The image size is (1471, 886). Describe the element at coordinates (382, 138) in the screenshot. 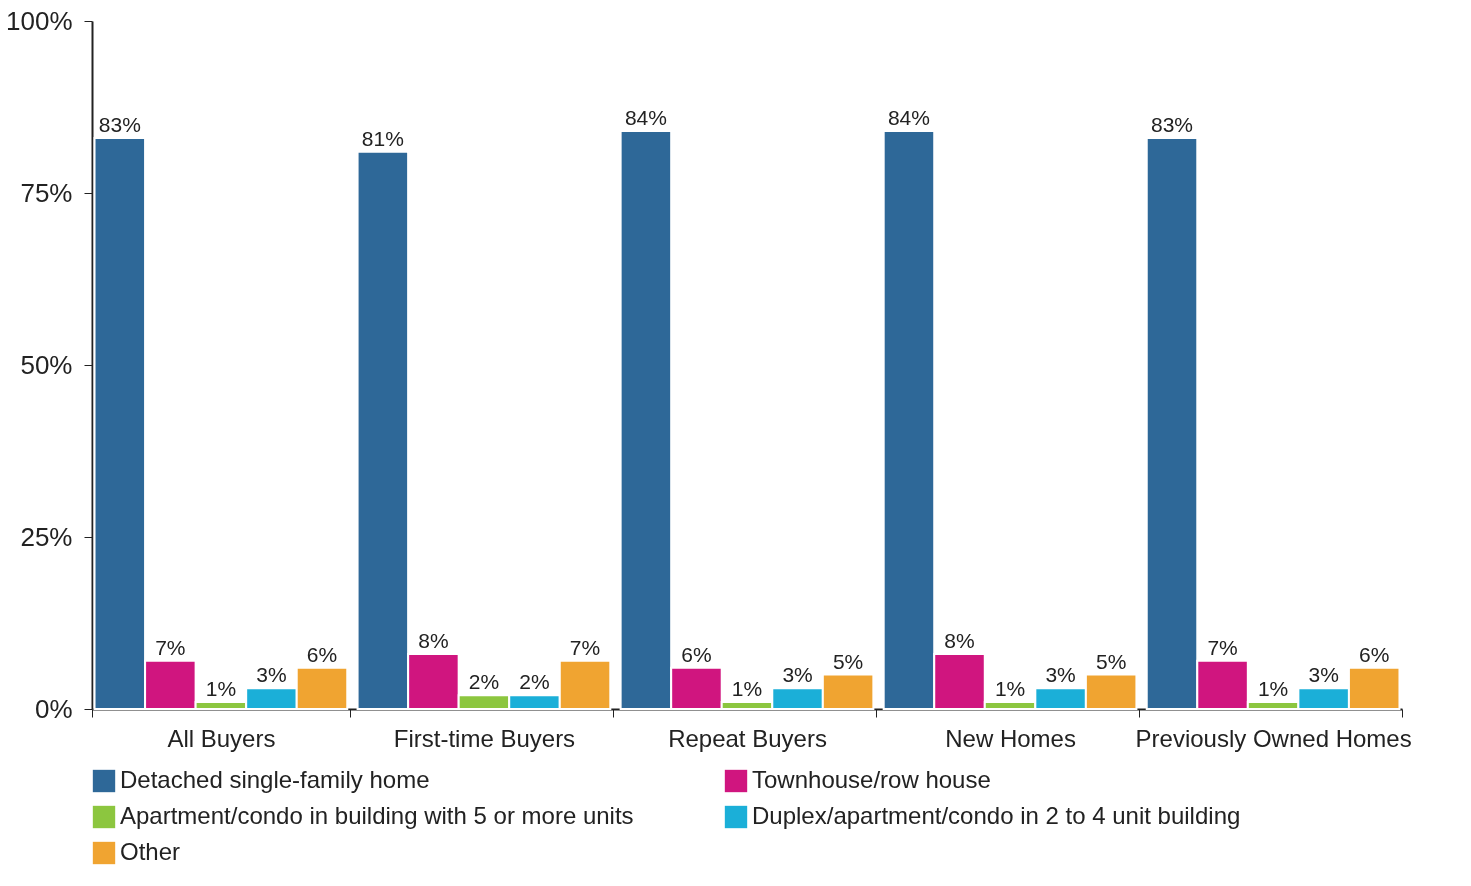

I see `data-label: 81%` at that location.